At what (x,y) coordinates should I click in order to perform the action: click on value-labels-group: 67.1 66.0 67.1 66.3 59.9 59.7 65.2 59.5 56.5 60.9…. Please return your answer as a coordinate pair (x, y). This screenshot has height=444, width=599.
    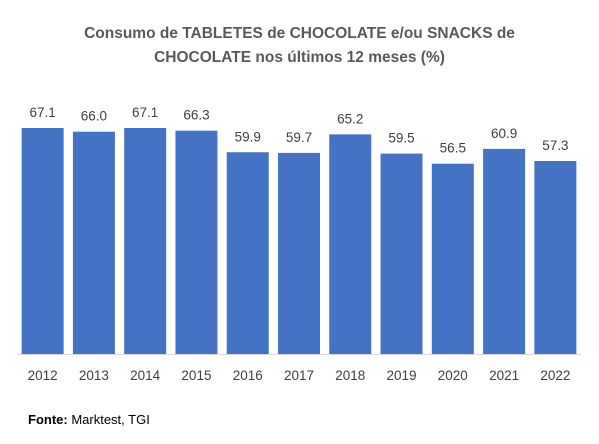
    Looking at the image, I should click on (298, 130).